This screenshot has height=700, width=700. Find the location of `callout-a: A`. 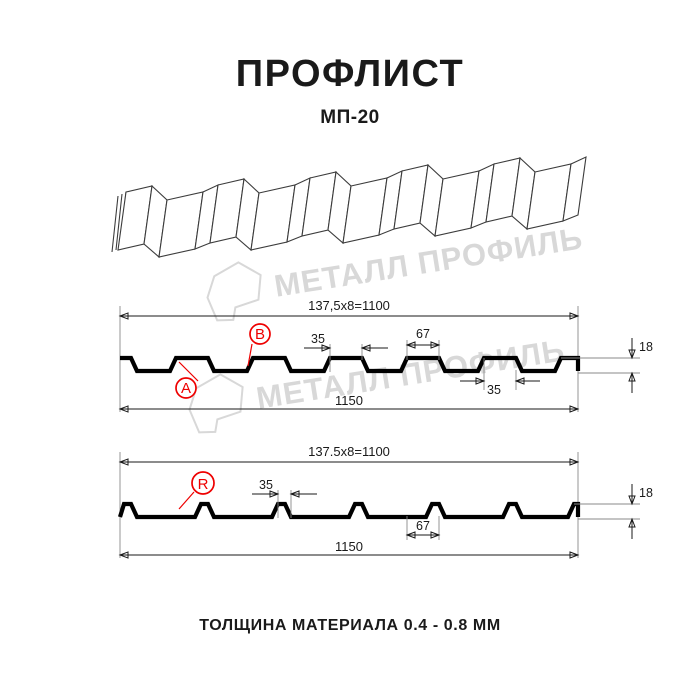

callout-a: A is located at coordinates (187, 380).